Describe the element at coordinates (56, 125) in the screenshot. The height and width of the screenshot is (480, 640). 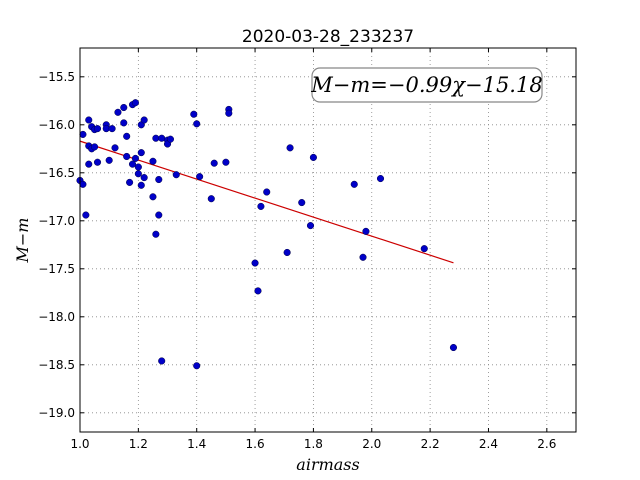
I see `y-tick-label: −16.0` at that location.